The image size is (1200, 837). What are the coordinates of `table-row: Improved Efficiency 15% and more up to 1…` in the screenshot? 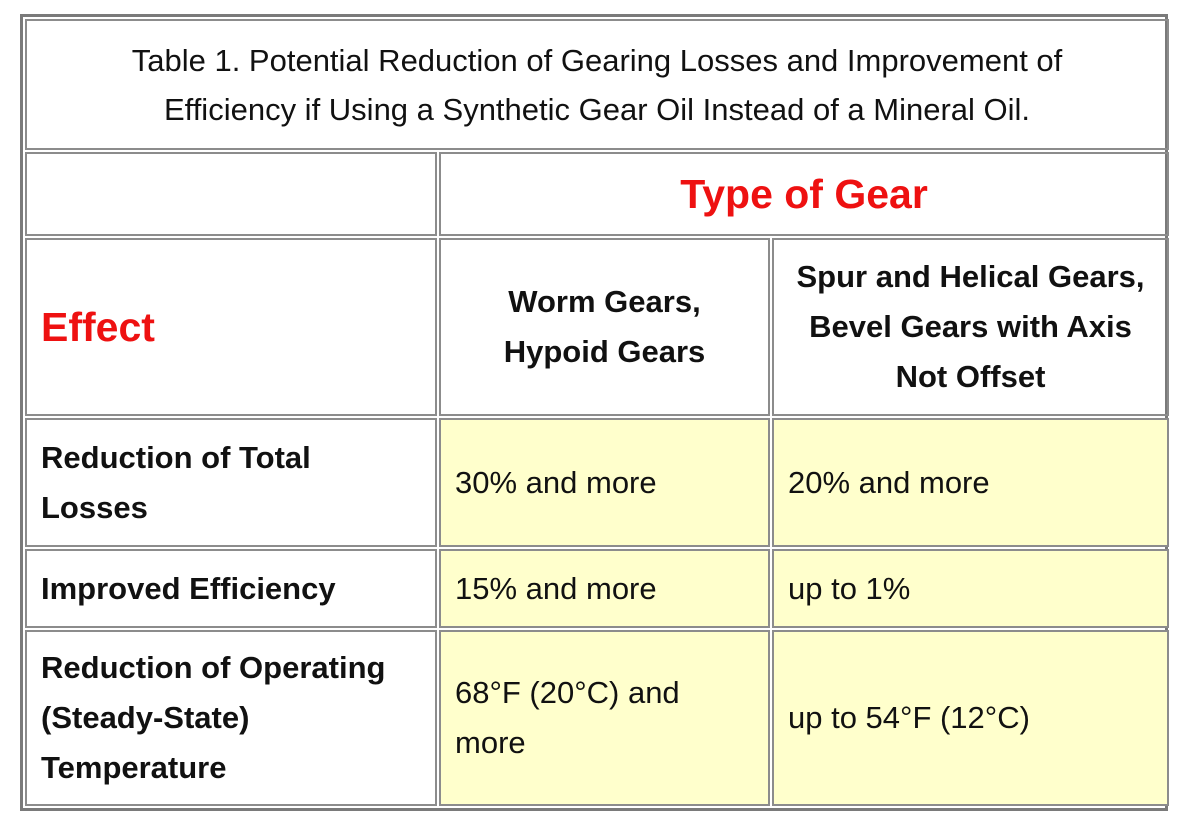 It's located at (597, 588).